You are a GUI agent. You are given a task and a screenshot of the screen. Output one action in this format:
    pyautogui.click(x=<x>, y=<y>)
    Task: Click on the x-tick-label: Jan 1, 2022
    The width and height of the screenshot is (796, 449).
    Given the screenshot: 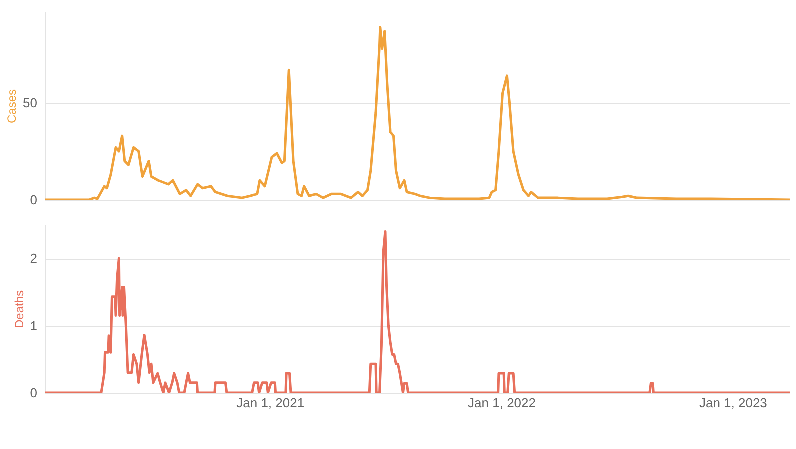 What is the action you would take?
    pyautogui.click(x=502, y=403)
    